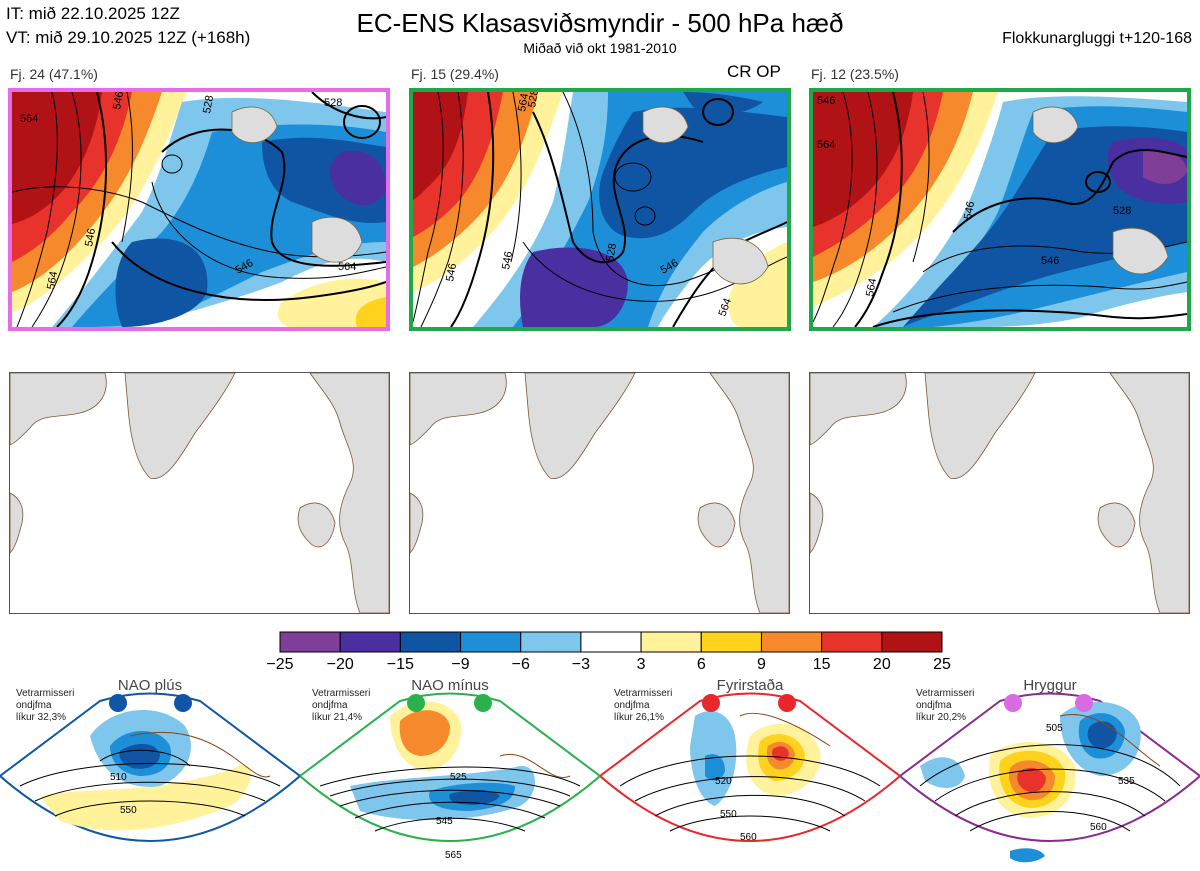 The image size is (1200, 871). Describe the element at coordinates (723, 781) in the screenshot. I see `regime-contour-label: 520` at that location.